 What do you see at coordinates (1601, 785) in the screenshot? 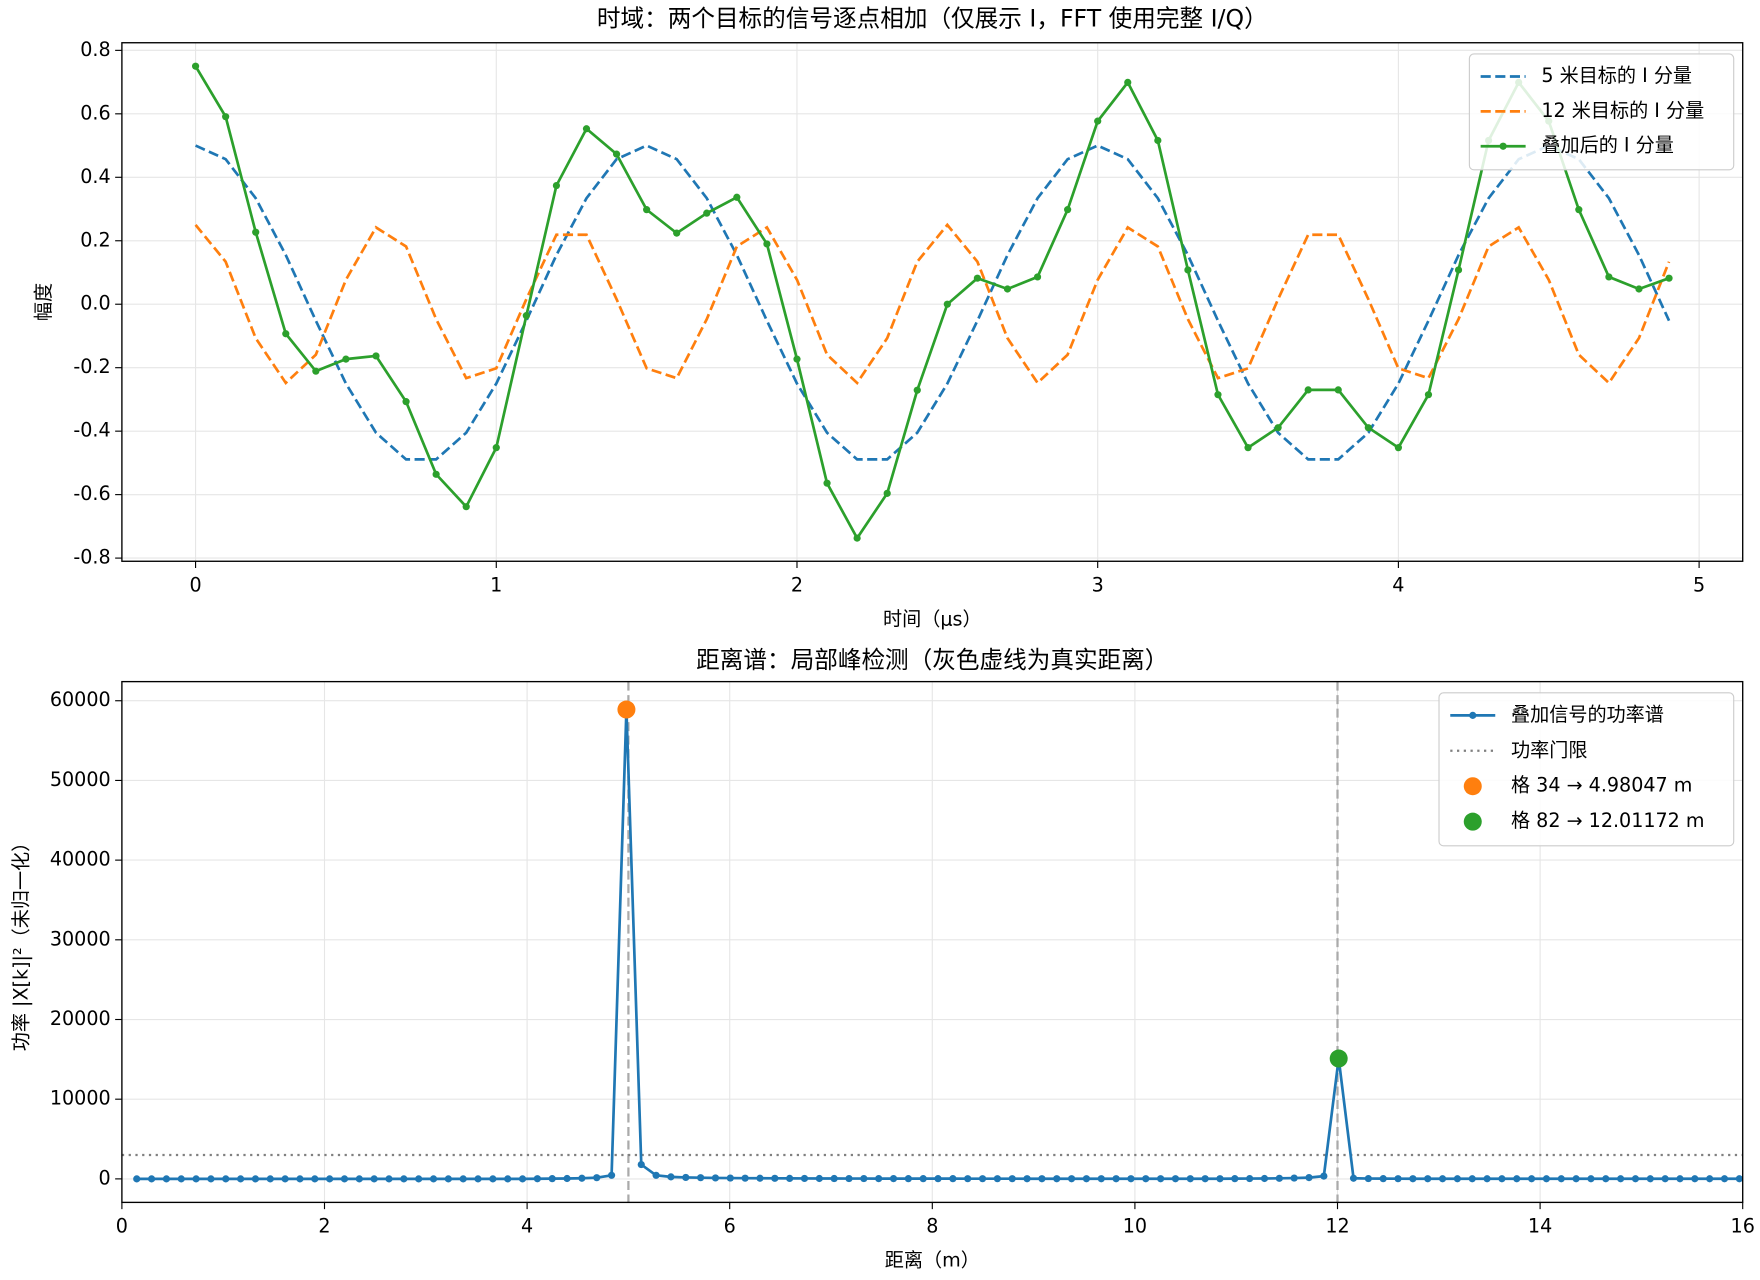
I see `legend-label: 格 34 → 4.98047 m` at bounding box center [1601, 785].